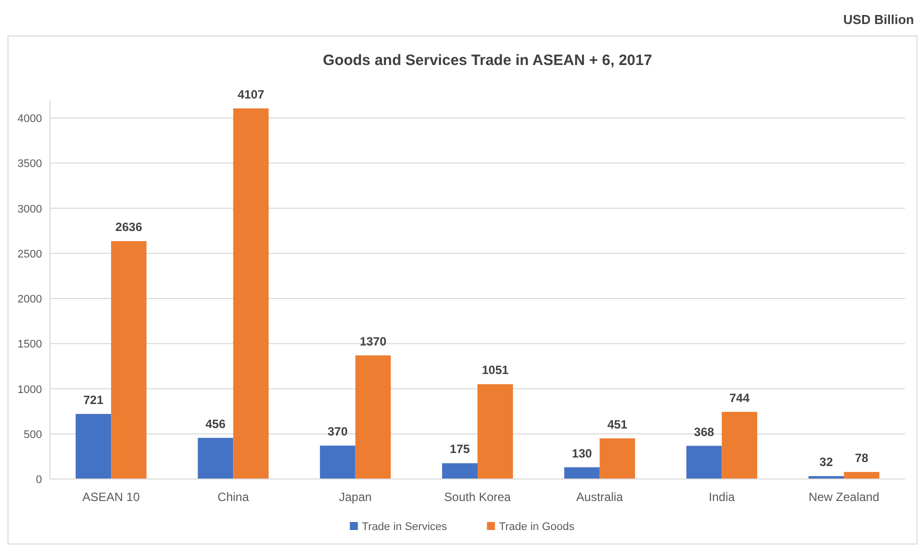 Image resolution: width=920 pixels, height=549 pixels. I want to click on data-label: 4107, so click(251, 94).